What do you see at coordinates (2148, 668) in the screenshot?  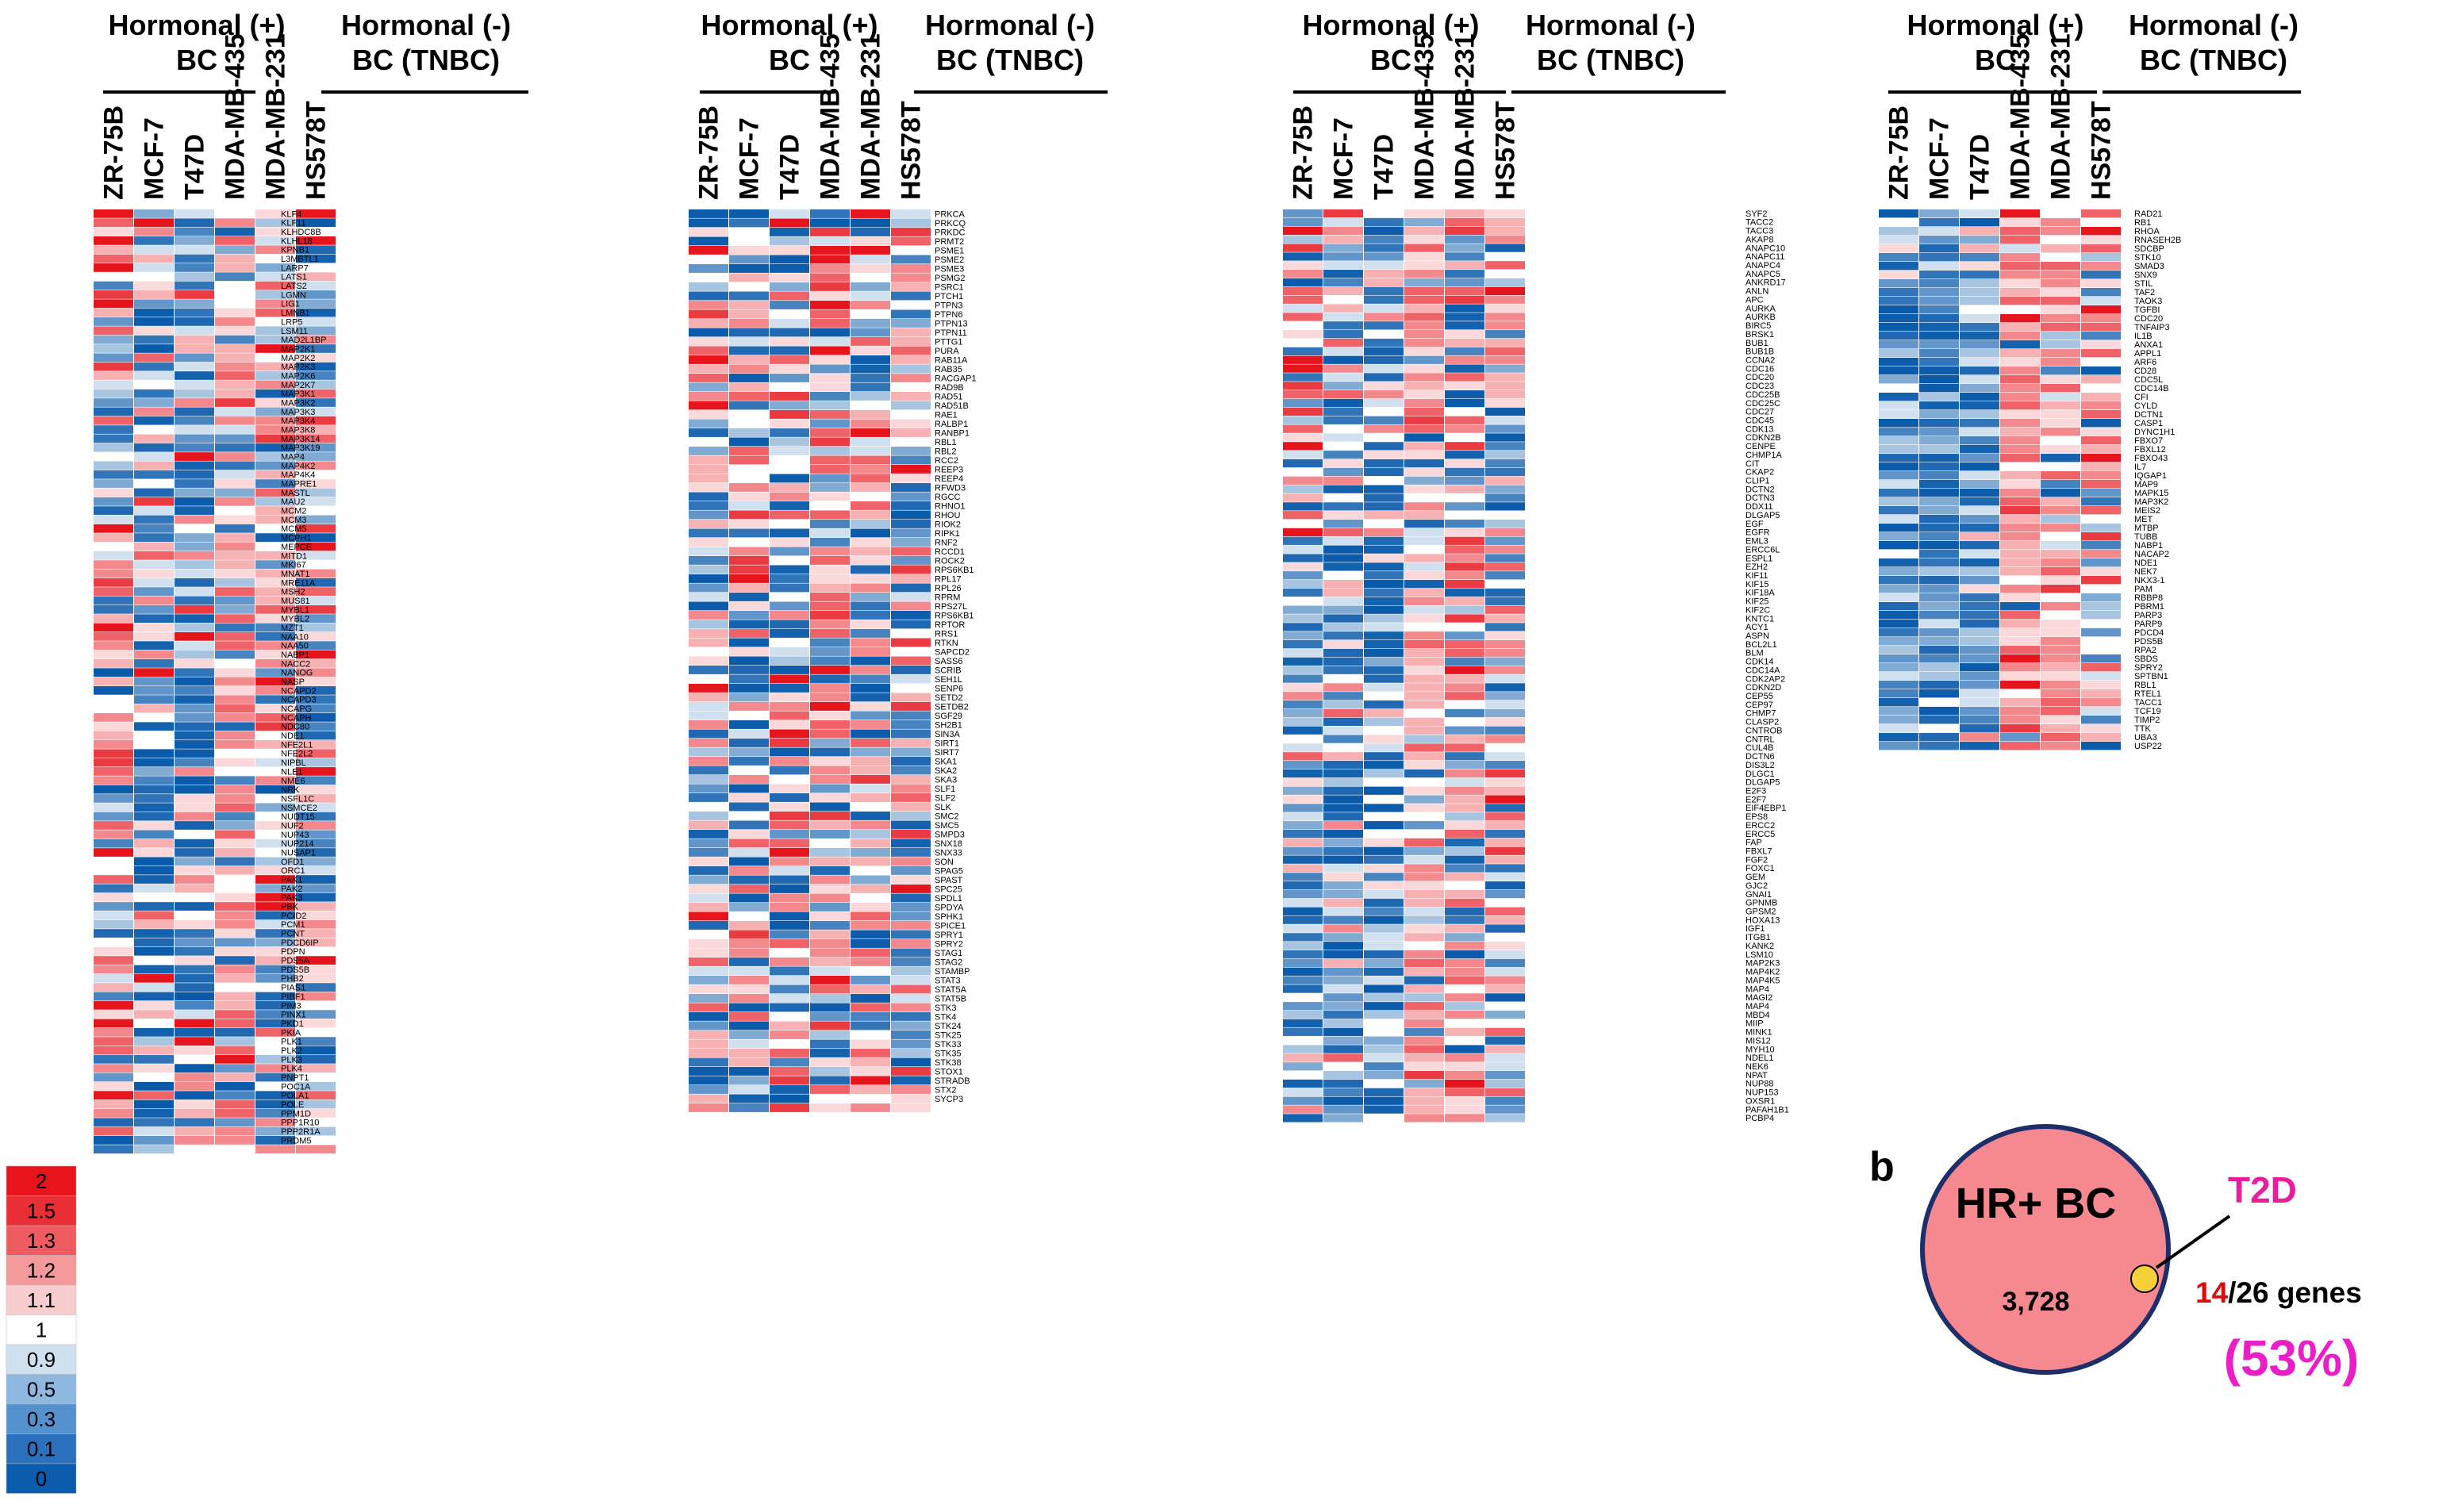 I see `gene-label: SPRY2` at bounding box center [2148, 668].